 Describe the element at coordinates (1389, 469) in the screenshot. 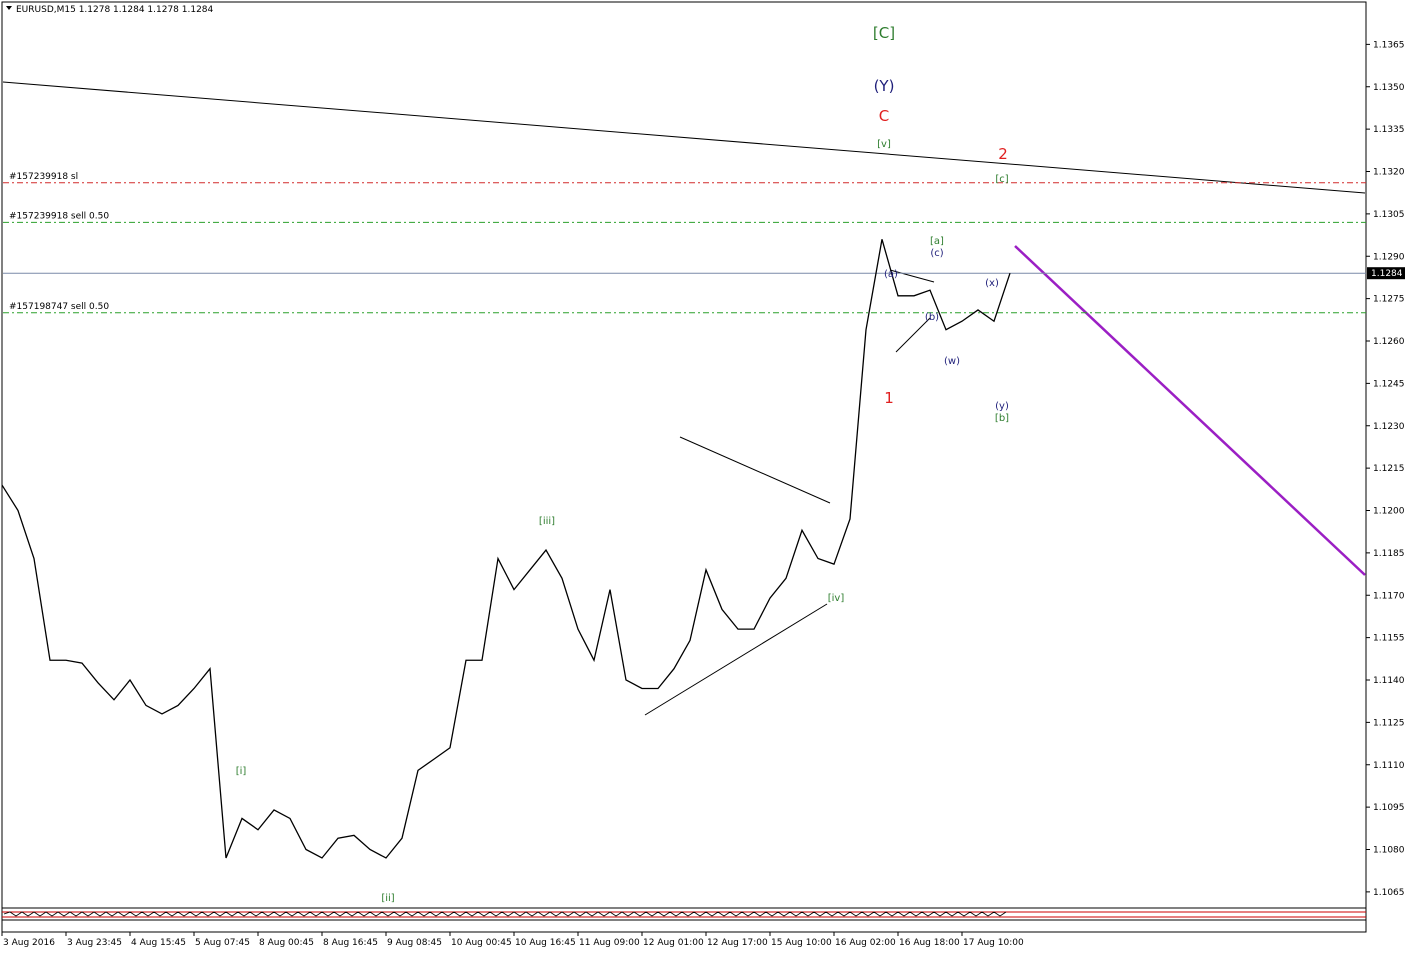

I see `y-tick-label: 1.1215` at that location.